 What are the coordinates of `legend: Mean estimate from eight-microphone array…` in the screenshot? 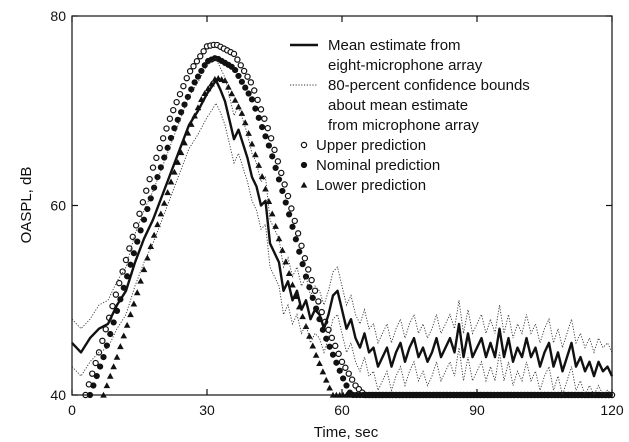 It's located at (410, 115).